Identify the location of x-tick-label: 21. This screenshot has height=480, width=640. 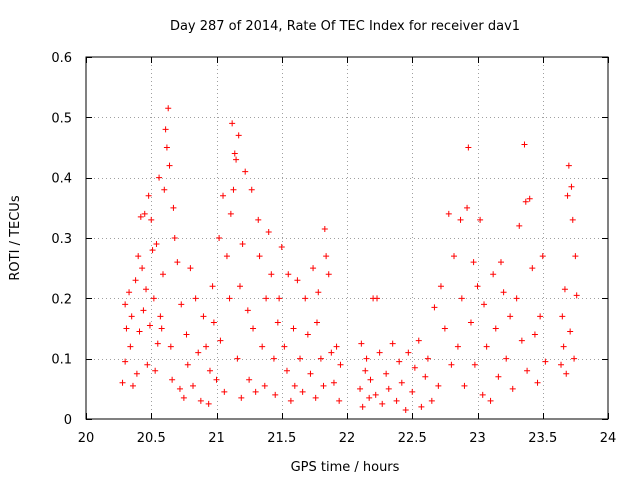
(216, 438).